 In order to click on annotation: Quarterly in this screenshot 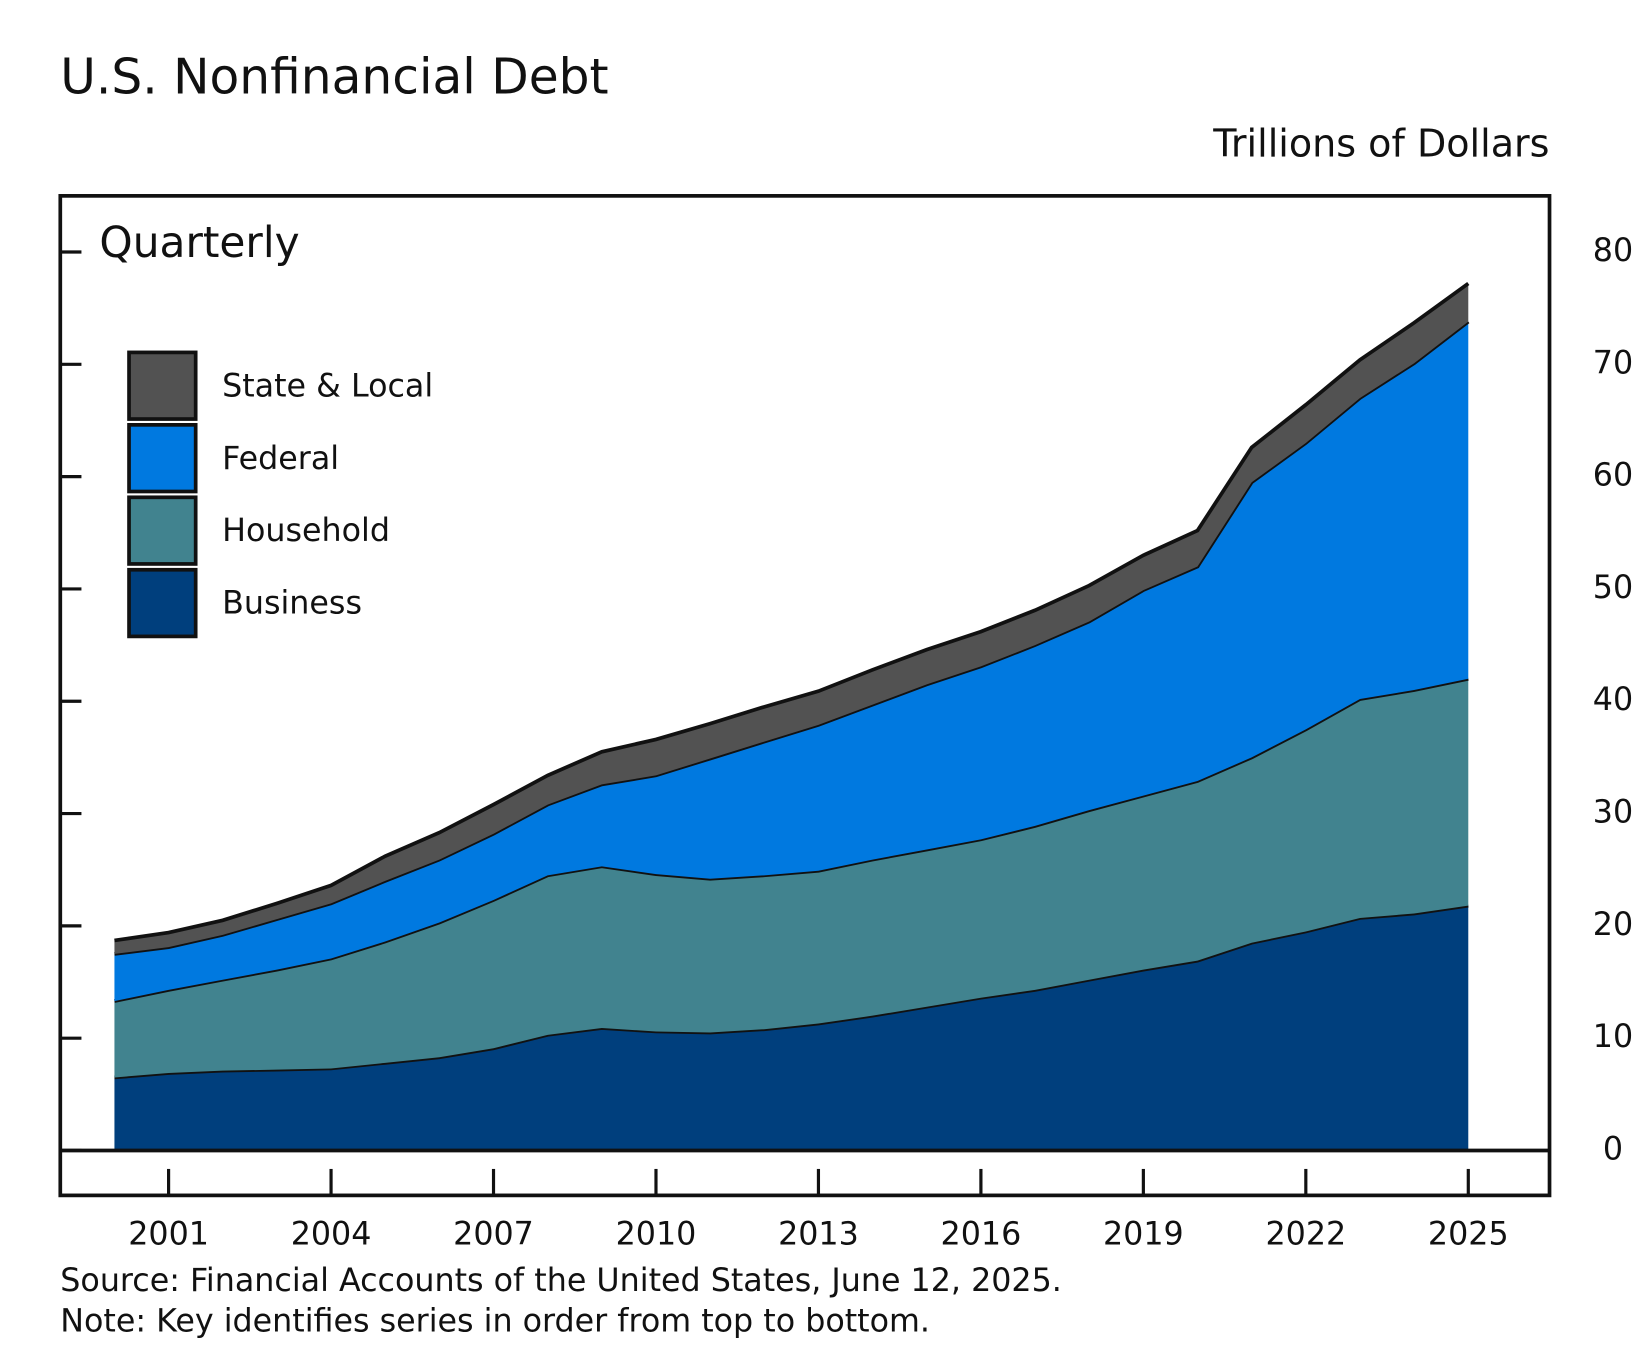, I will do `click(199, 242)`.